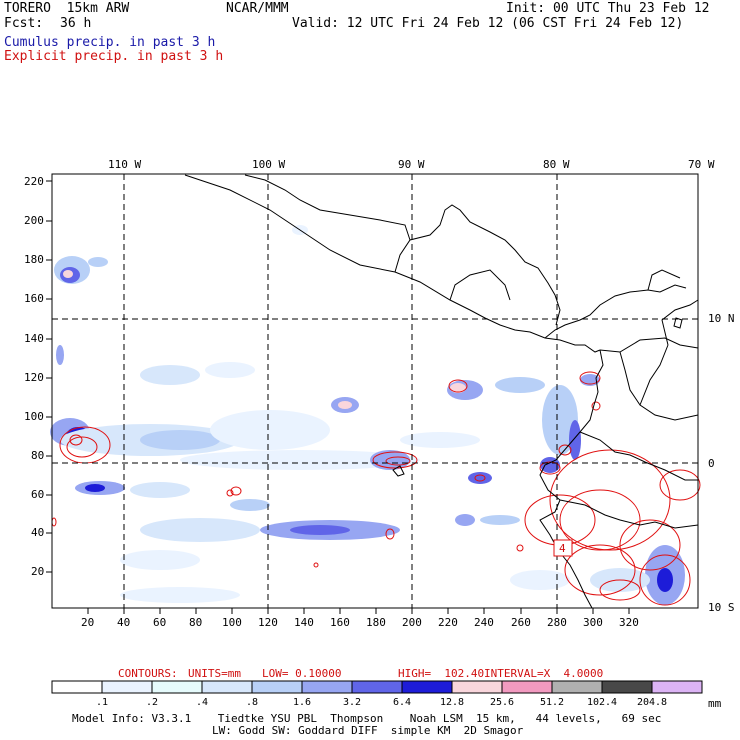  I want to click on lon-label-70w: 70 W, so click(701, 164).